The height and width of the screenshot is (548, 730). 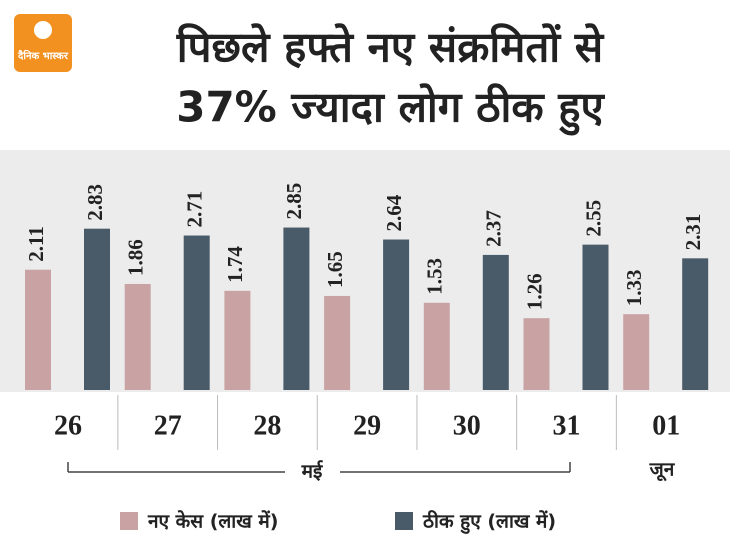 I want to click on x-tick-label: 27, so click(x=168, y=425).